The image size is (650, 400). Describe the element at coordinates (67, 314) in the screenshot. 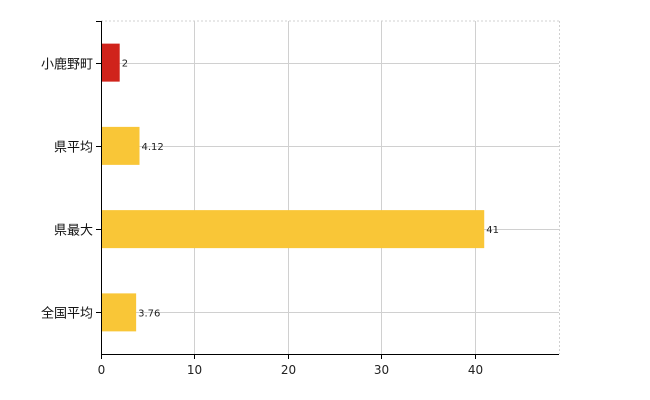

I see `category-label: 全国平均` at that location.